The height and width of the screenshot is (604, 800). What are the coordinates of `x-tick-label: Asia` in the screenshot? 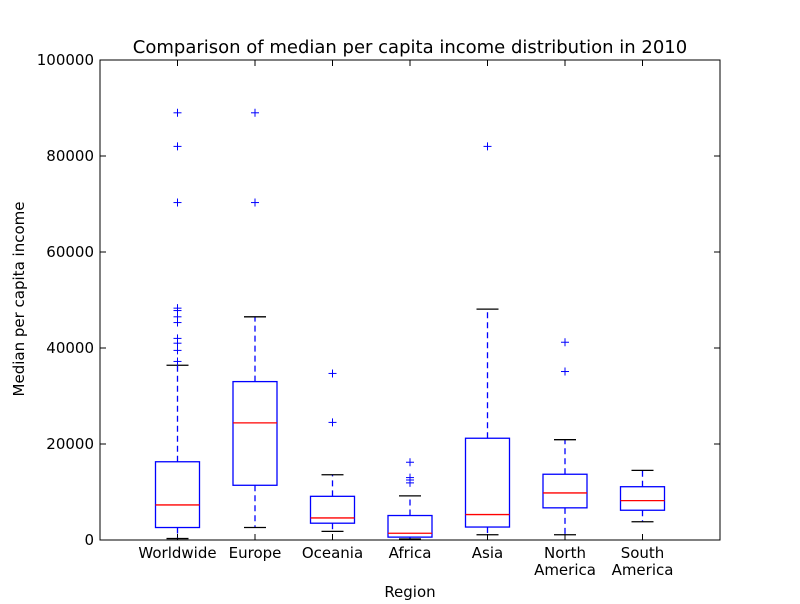 It's located at (487, 553).